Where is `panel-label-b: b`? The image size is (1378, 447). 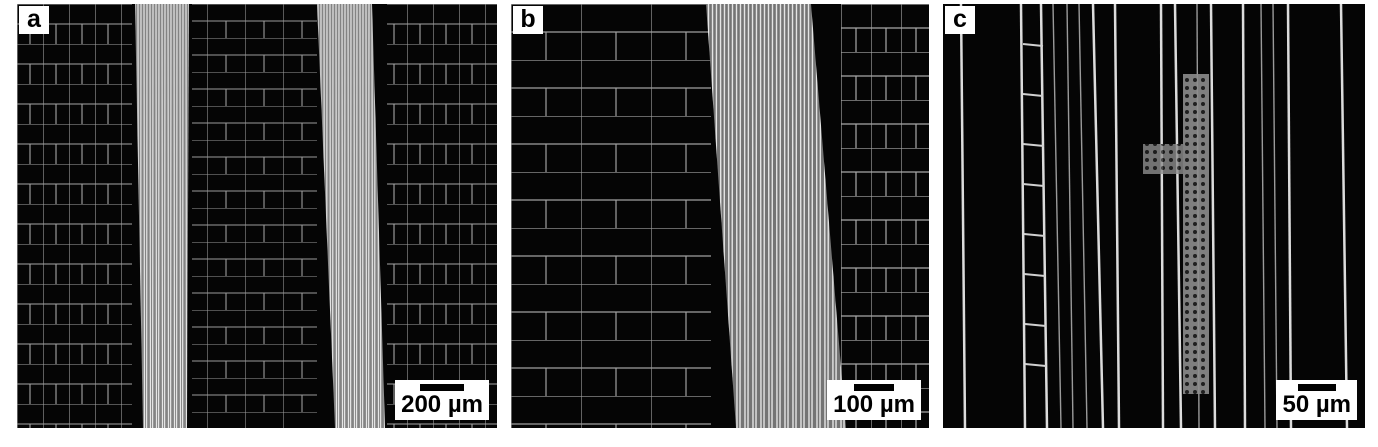
panel-label-b: b is located at coordinates (528, 20).